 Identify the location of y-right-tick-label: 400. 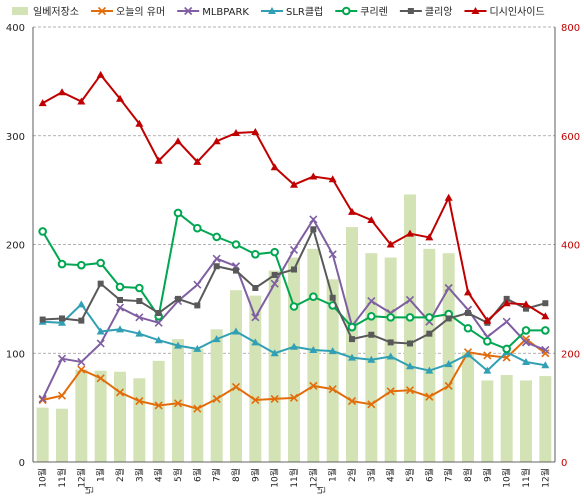
(570, 246).